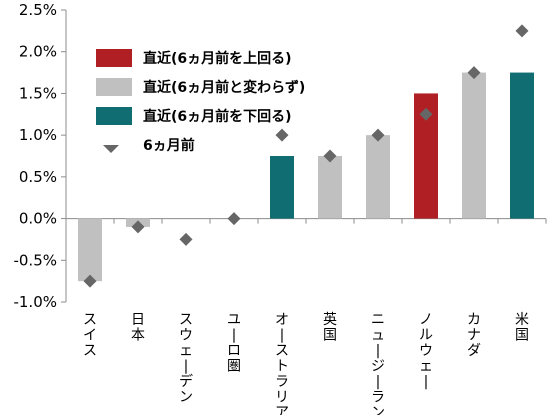  I want to click on legend-label: 直近(6ヵ月前と変わらず), so click(224, 87).